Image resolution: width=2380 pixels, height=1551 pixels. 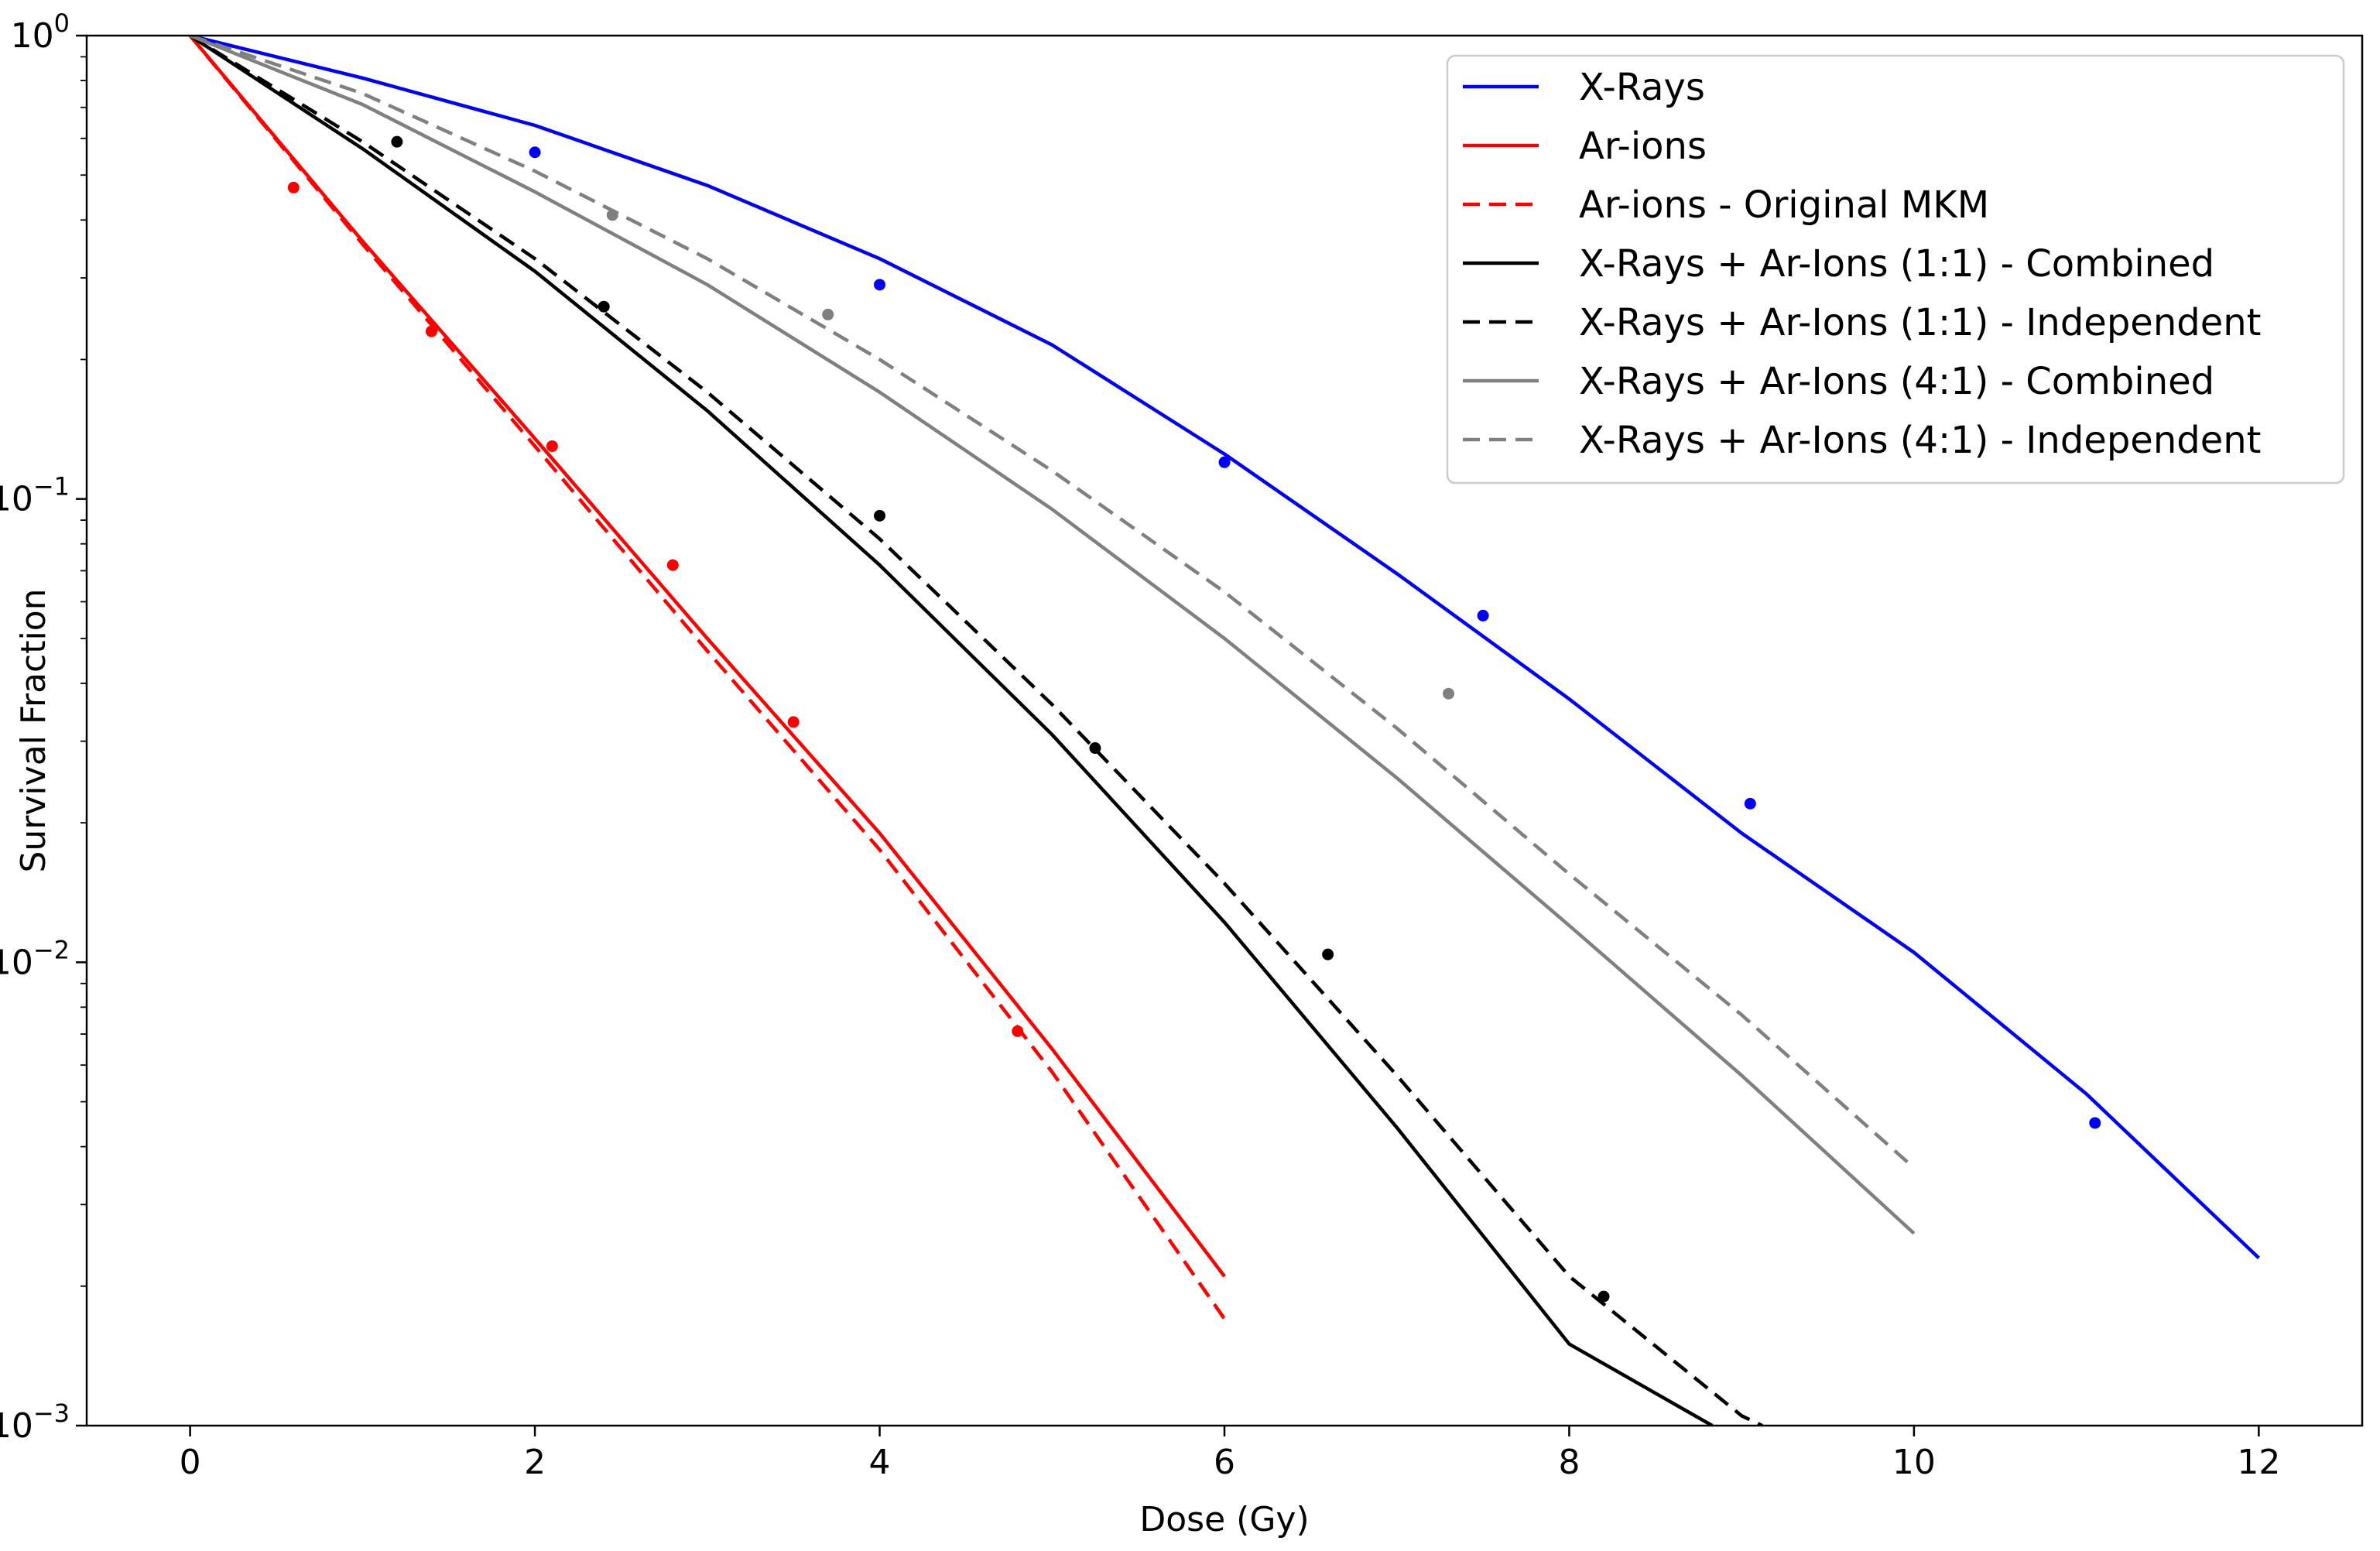 What do you see at coordinates (190, 1462) in the screenshot?
I see `x-tick-label: 0` at bounding box center [190, 1462].